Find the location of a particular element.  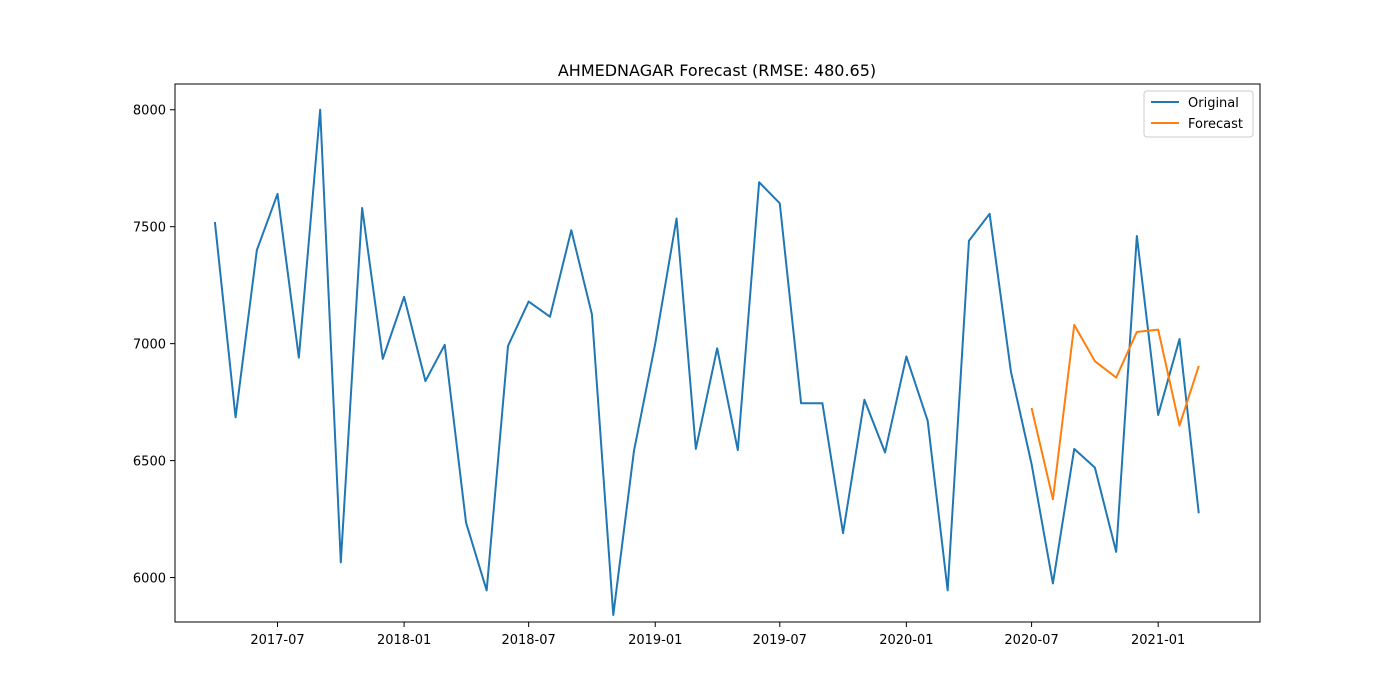

x-tick-label: 2019-07 is located at coordinates (780, 640).